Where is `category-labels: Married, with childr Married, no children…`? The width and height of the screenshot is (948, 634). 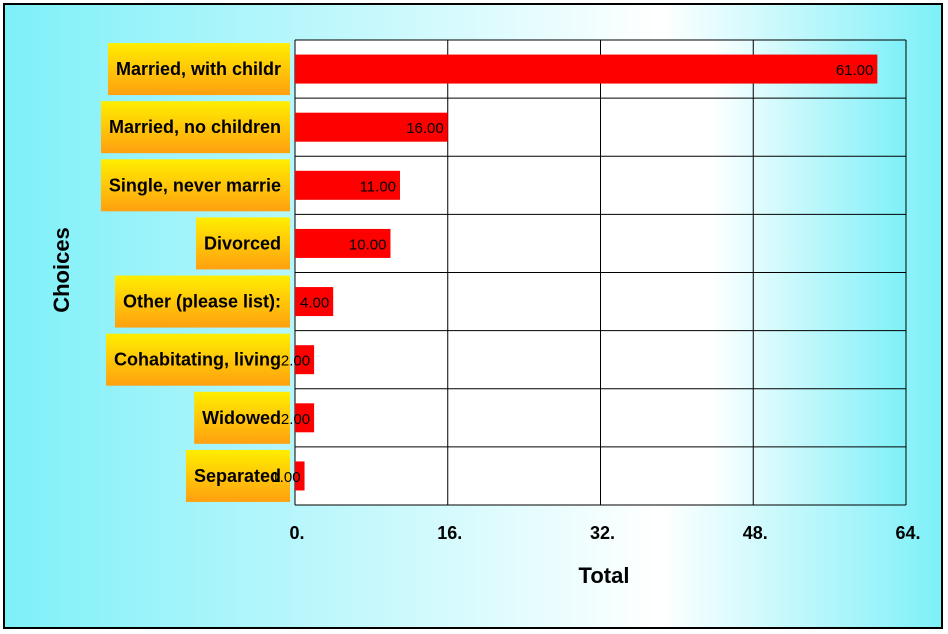 category-labels: Married, with childr Married, no children… is located at coordinates (195, 272).